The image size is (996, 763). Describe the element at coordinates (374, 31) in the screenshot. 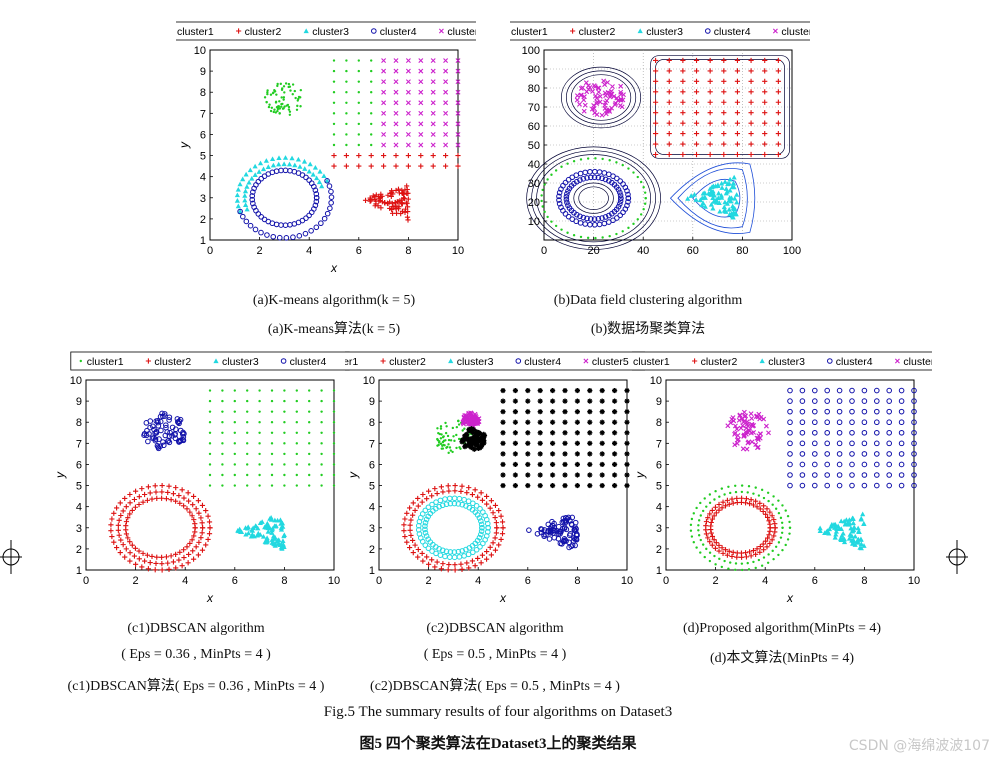

I see `data-point-legend-cluster4` at that location.